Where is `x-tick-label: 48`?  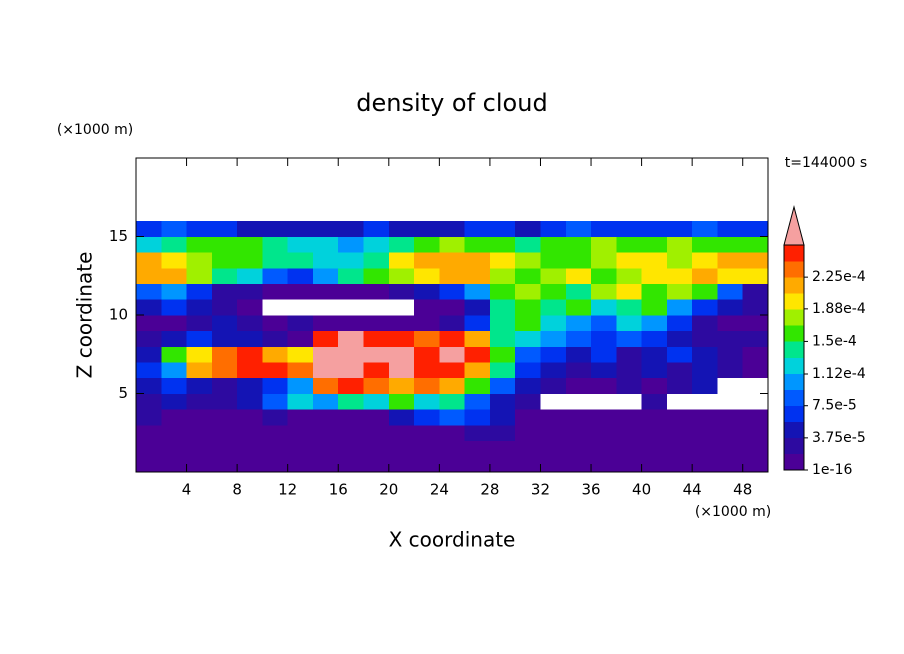
x-tick-label: 48 is located at coordinates (742, 490).